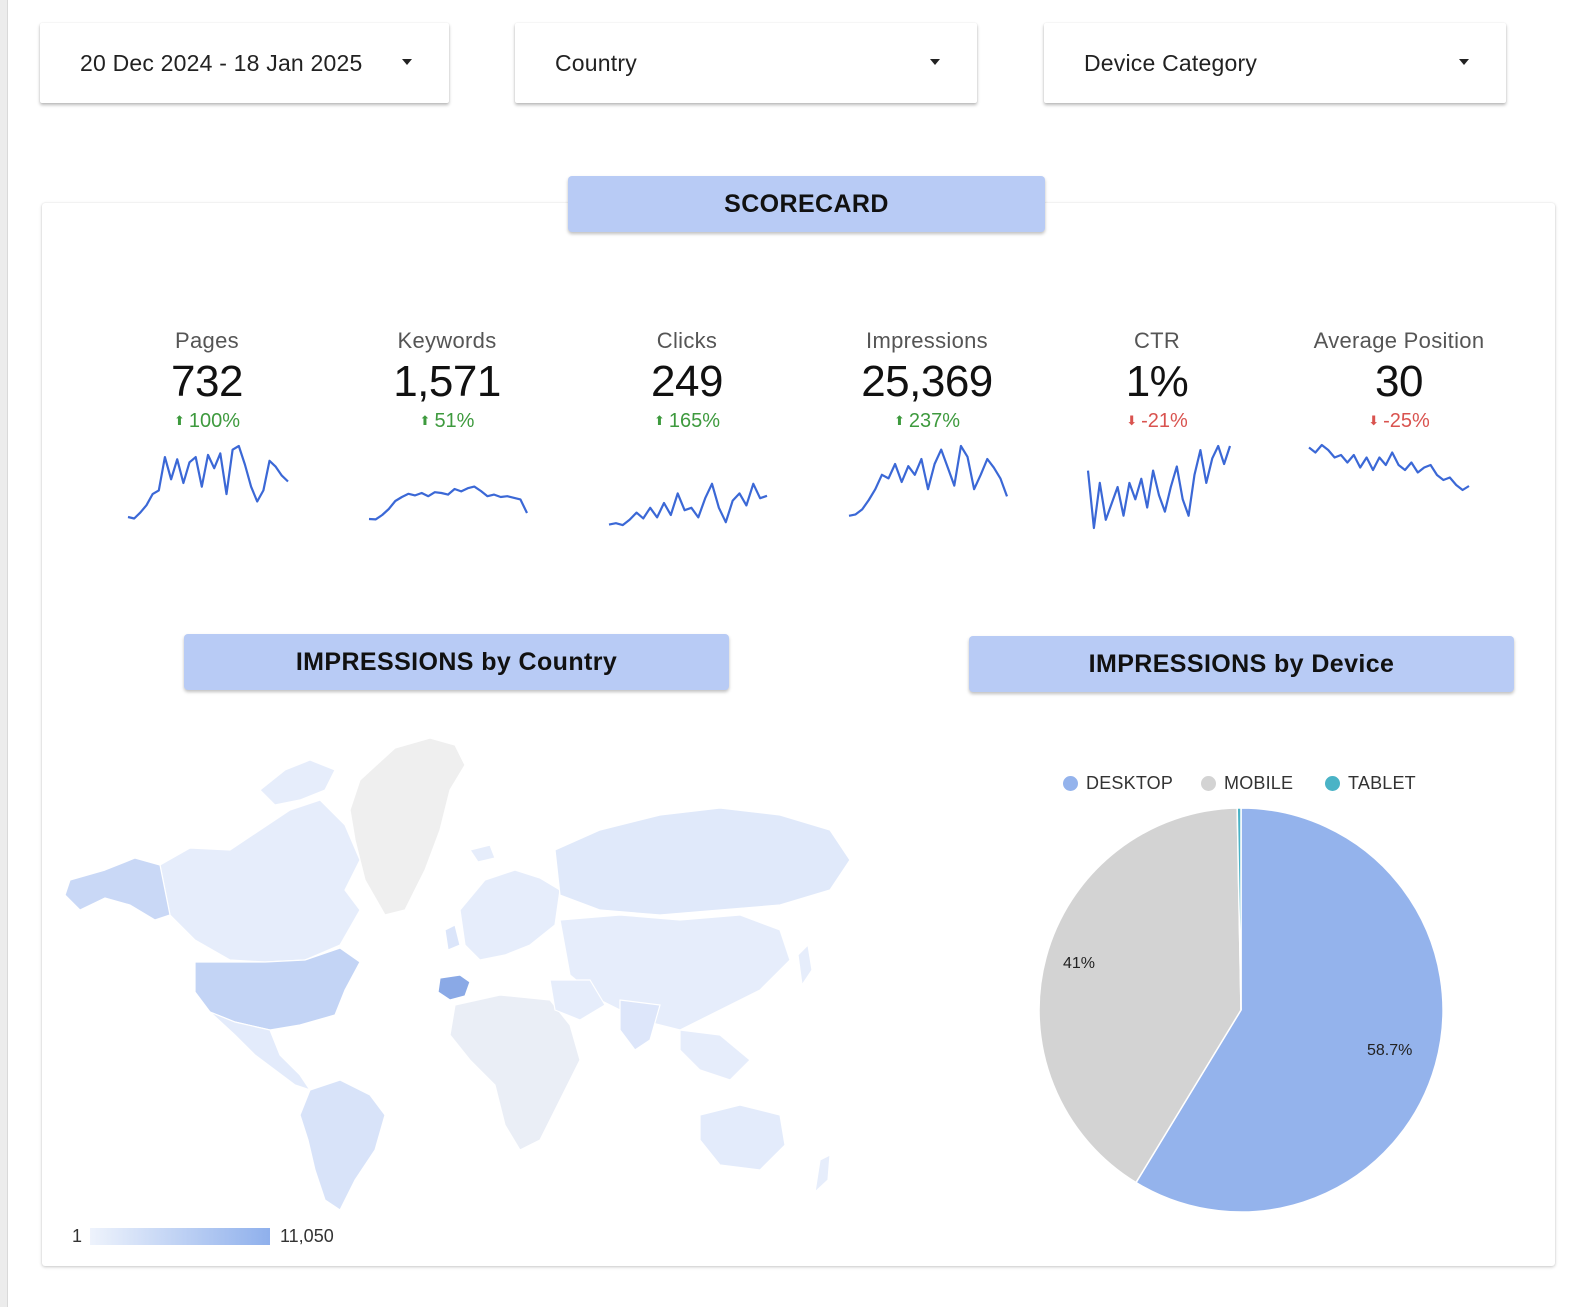  I want to click on legend-tablet: TABLET, so click(1370, 783).